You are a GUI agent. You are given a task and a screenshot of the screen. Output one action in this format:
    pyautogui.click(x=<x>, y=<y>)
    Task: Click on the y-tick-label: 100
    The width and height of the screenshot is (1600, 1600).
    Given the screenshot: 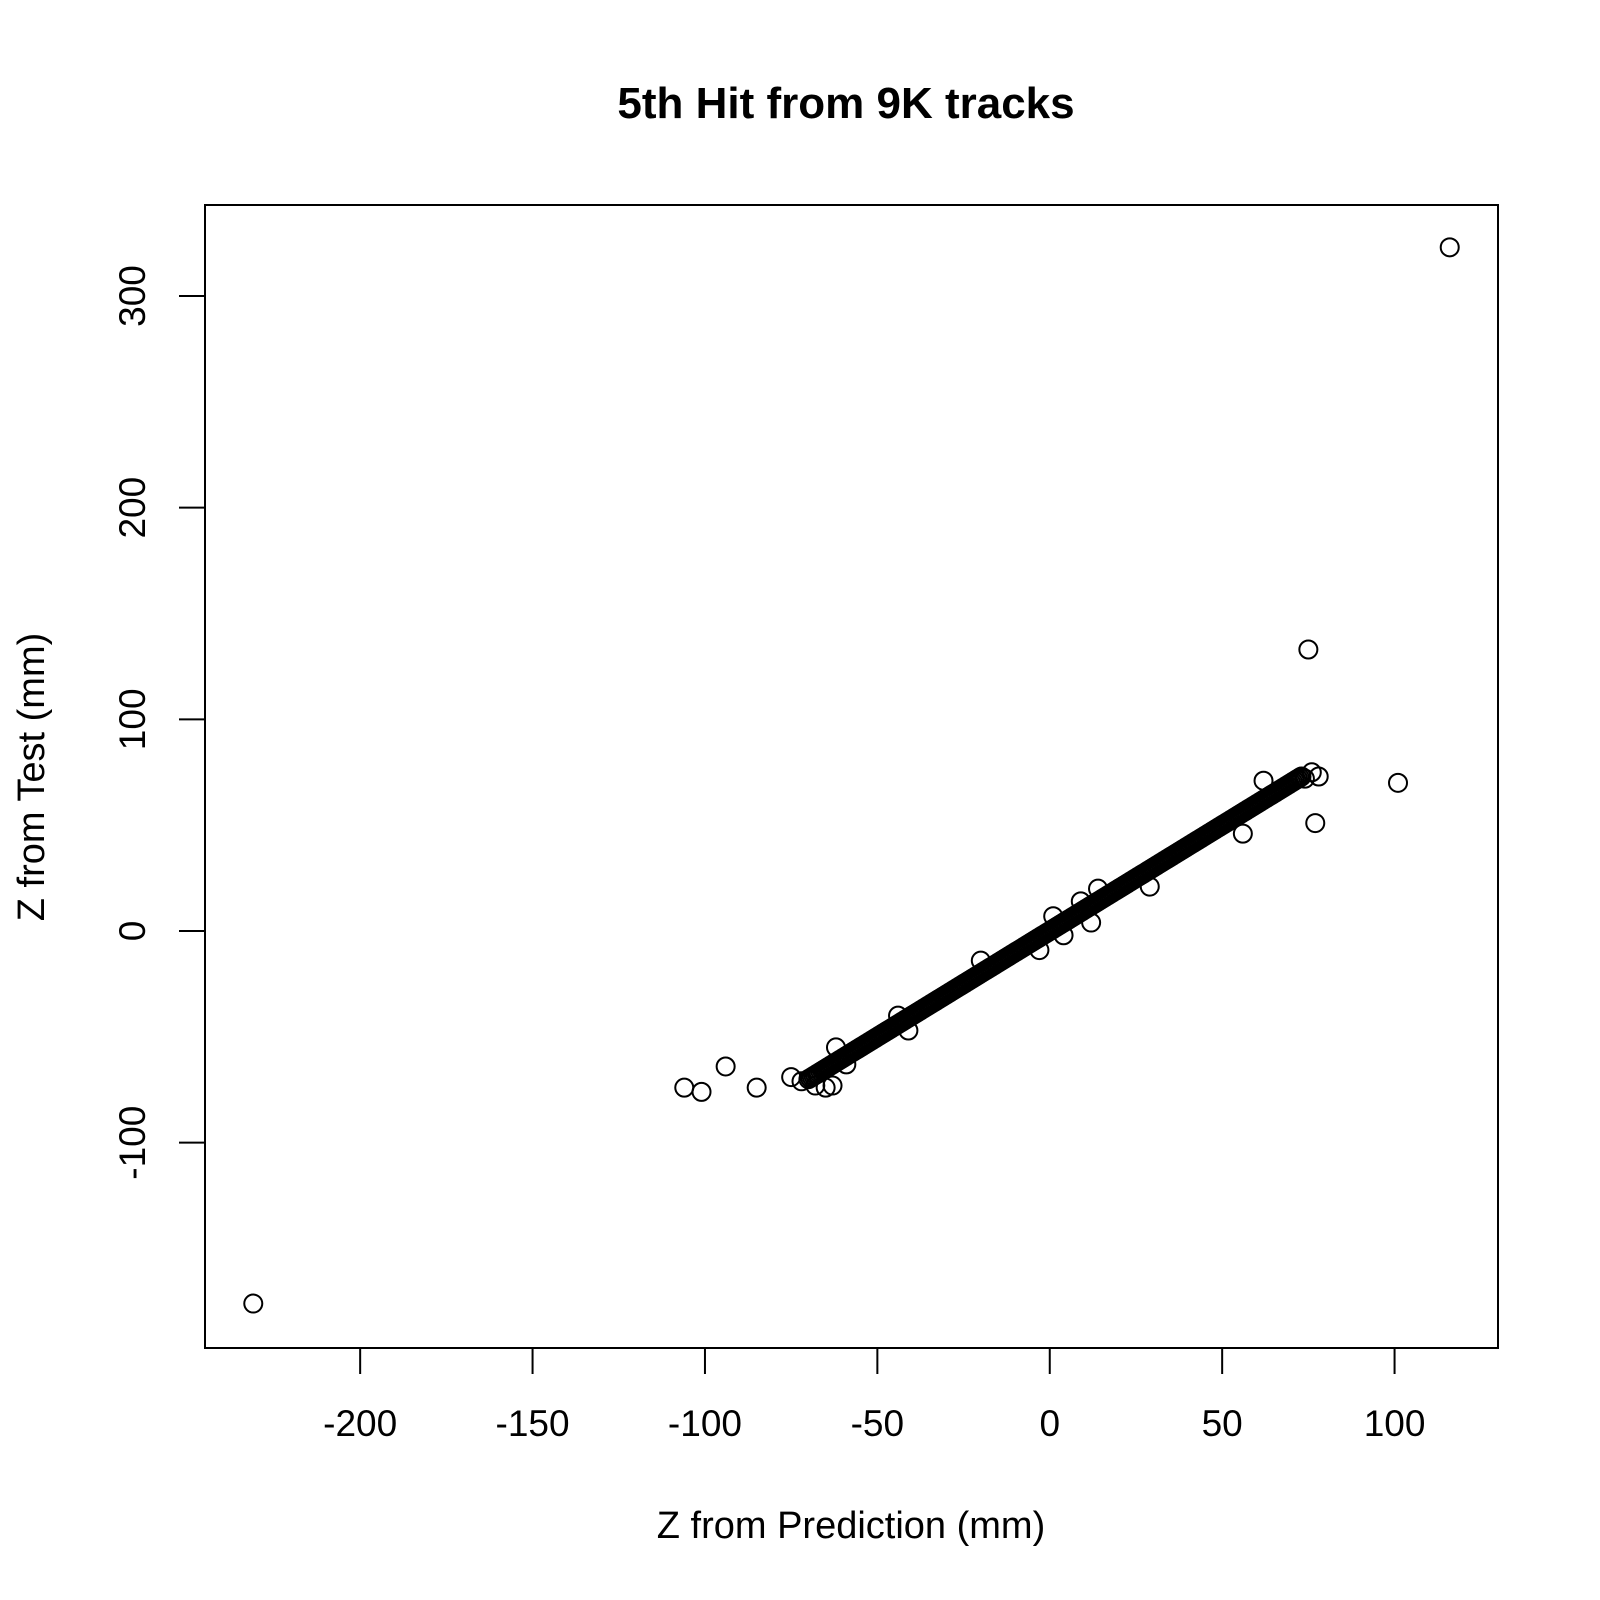 What is the action you would take?
    pyautogui.click(x=132, y=719)
    